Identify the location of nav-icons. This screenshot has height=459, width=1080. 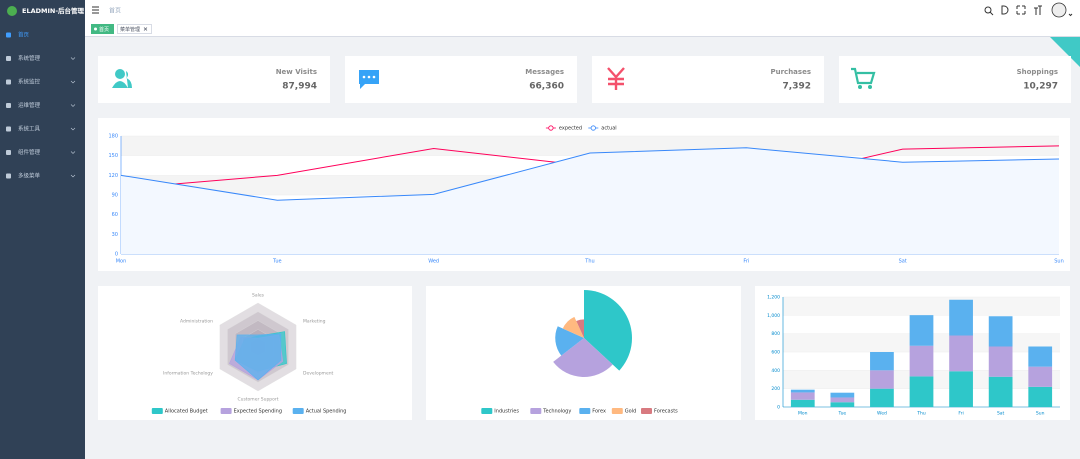
(1013, 10).